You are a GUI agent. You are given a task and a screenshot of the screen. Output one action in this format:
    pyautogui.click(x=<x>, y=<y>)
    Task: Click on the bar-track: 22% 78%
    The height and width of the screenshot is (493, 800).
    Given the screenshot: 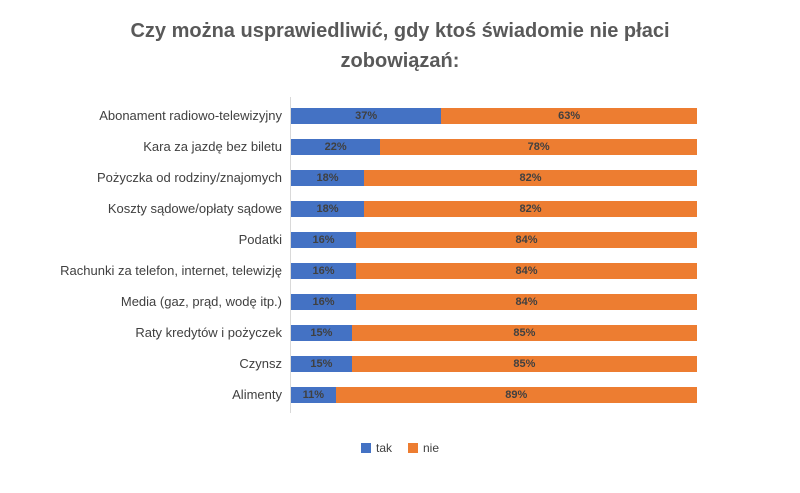 What is the action you would take?
    pyautogui.click(x=494, y=146)
    